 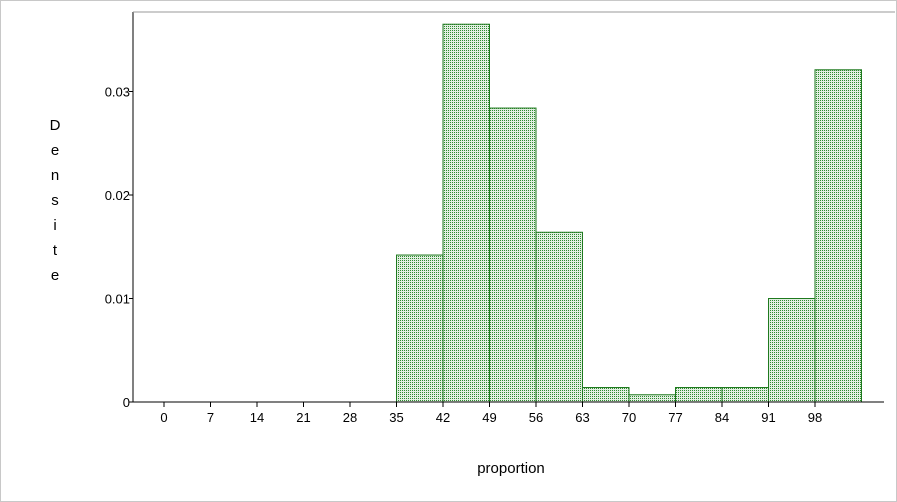 I want to click on x-ticks-group: 0 7 14 21 28 35 42 49 56 63 70 77 84 91 98, so click(x=491, y=413).